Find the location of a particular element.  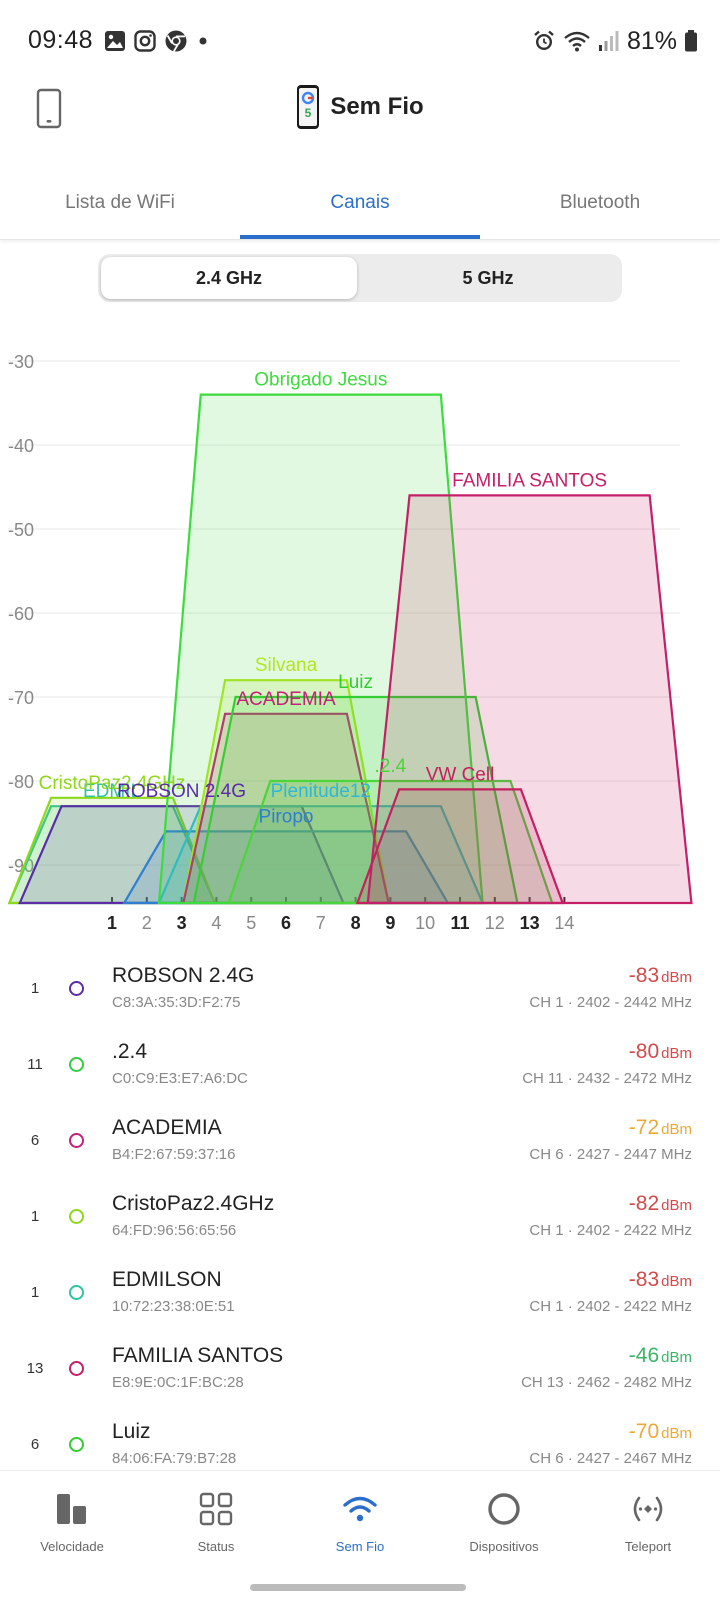

band-segmented-control: 2.4 GHz 5 GHz is located at coordinates (360, 278).